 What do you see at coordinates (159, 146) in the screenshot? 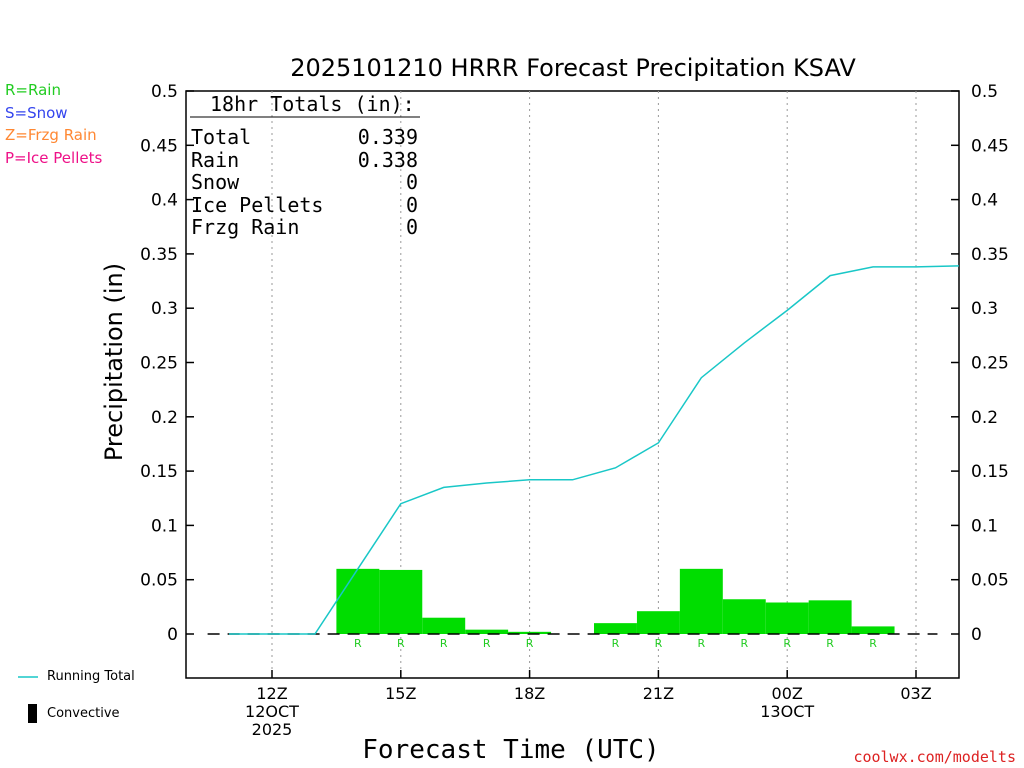
I see `y-tick-label-left: 0.45` at bounding box center [159, 146].